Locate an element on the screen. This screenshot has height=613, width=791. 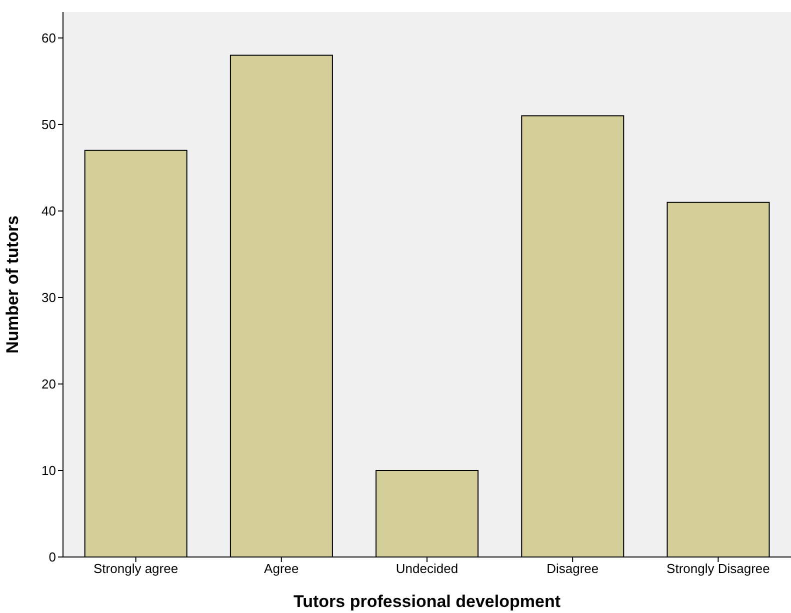
y-tick-label: 20 is located at coordinates (49, 384).